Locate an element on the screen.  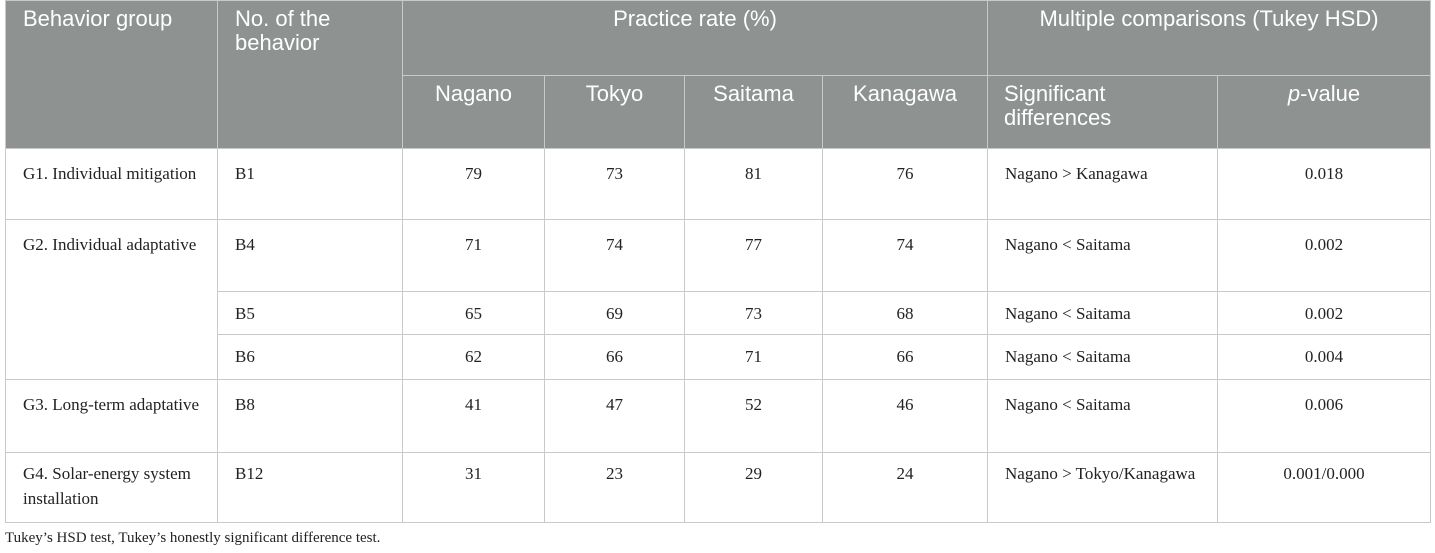
cell-difference: Nagano > Tokyo/Kanagawa is located at coordinates (1103, 487).